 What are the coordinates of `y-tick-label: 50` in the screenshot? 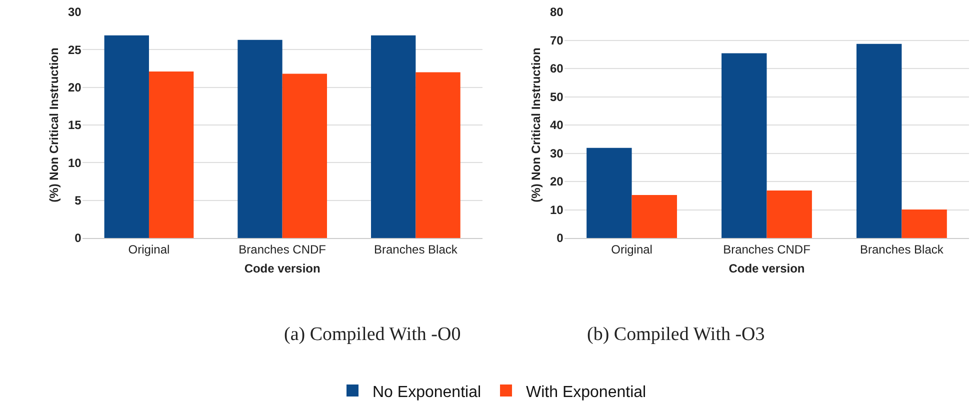 It's located at (557, 97).